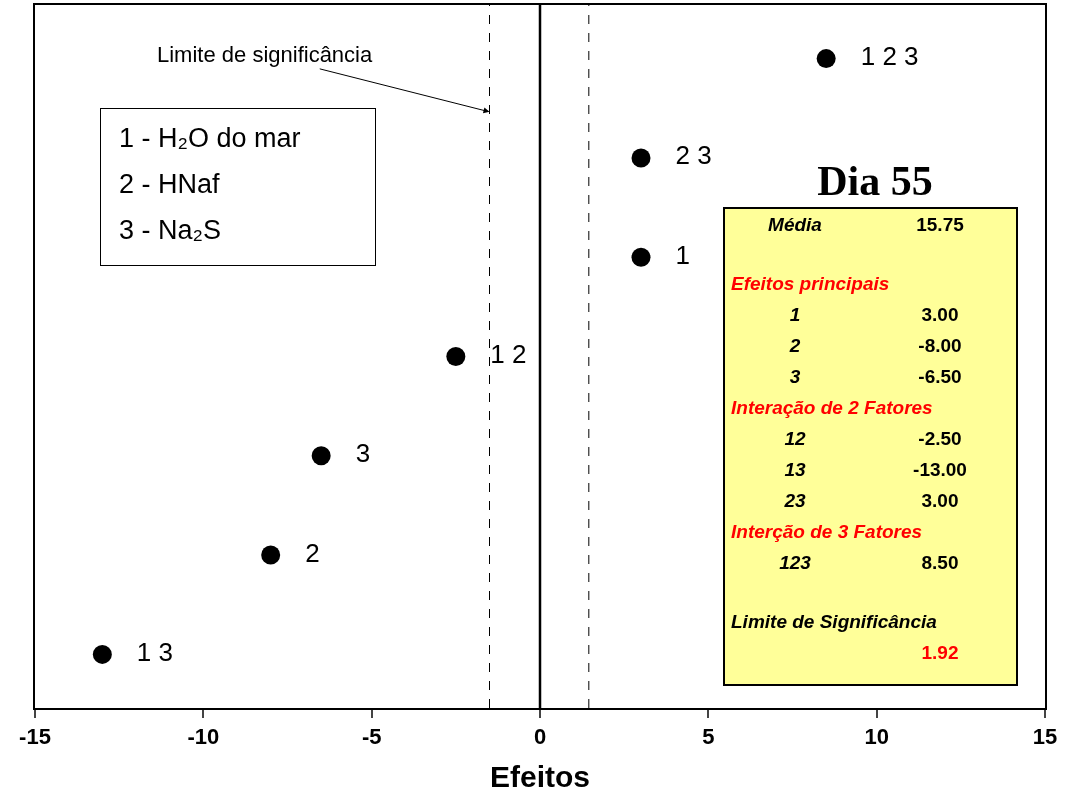 This screenshot has width=1071, height=812. What do you see at coordinates (940, 346) in the screenshot?
I see `annotation: -8.00` at bounding box center [940, 346].